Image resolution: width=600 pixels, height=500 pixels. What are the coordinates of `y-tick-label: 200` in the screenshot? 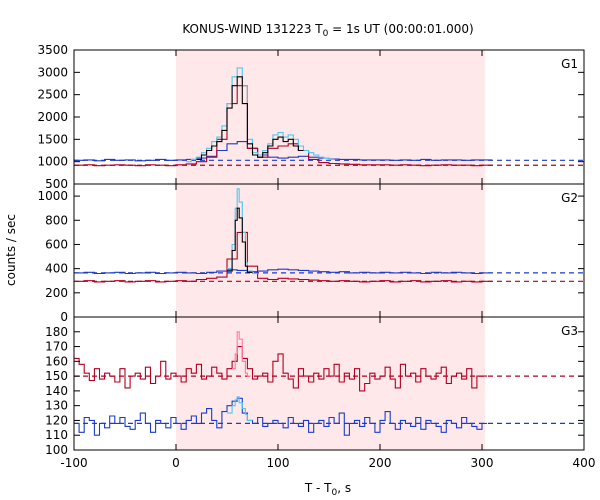 It's located at (56, 293).